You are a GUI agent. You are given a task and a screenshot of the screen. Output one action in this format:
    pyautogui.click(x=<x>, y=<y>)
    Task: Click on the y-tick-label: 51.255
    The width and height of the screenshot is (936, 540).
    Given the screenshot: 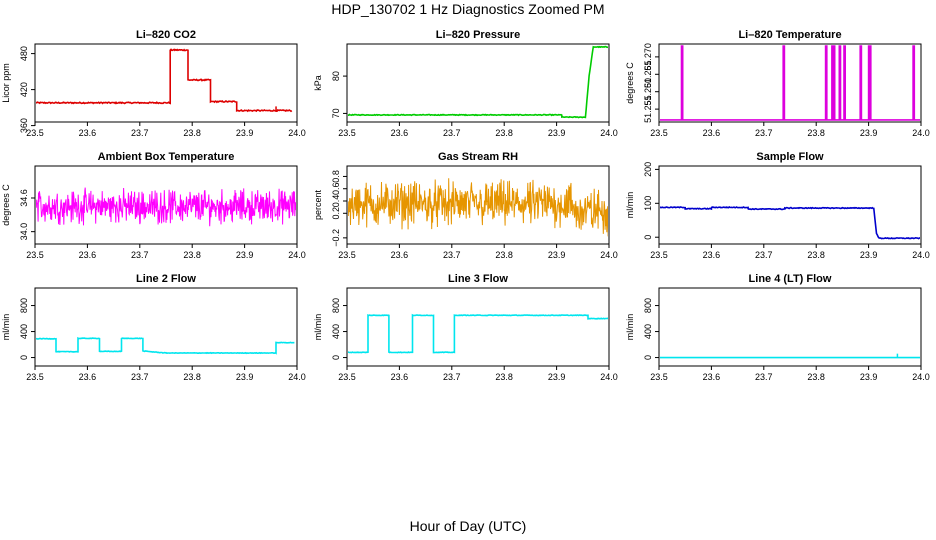 What is the action you would take?
    pyautogui.click(x=648, y=109)
    